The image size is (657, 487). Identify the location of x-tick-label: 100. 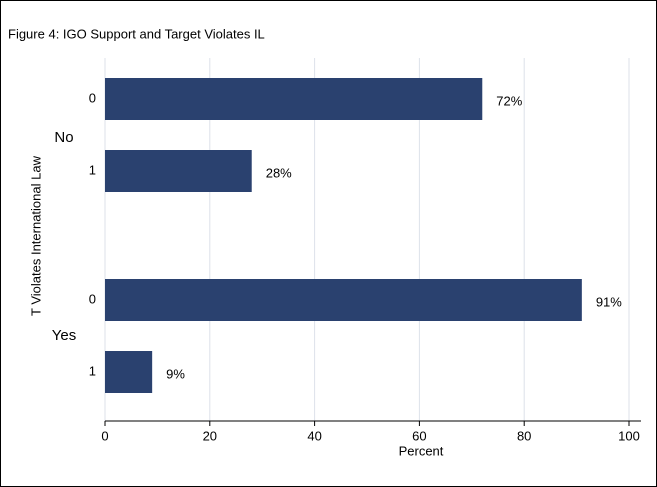
(629, 435).